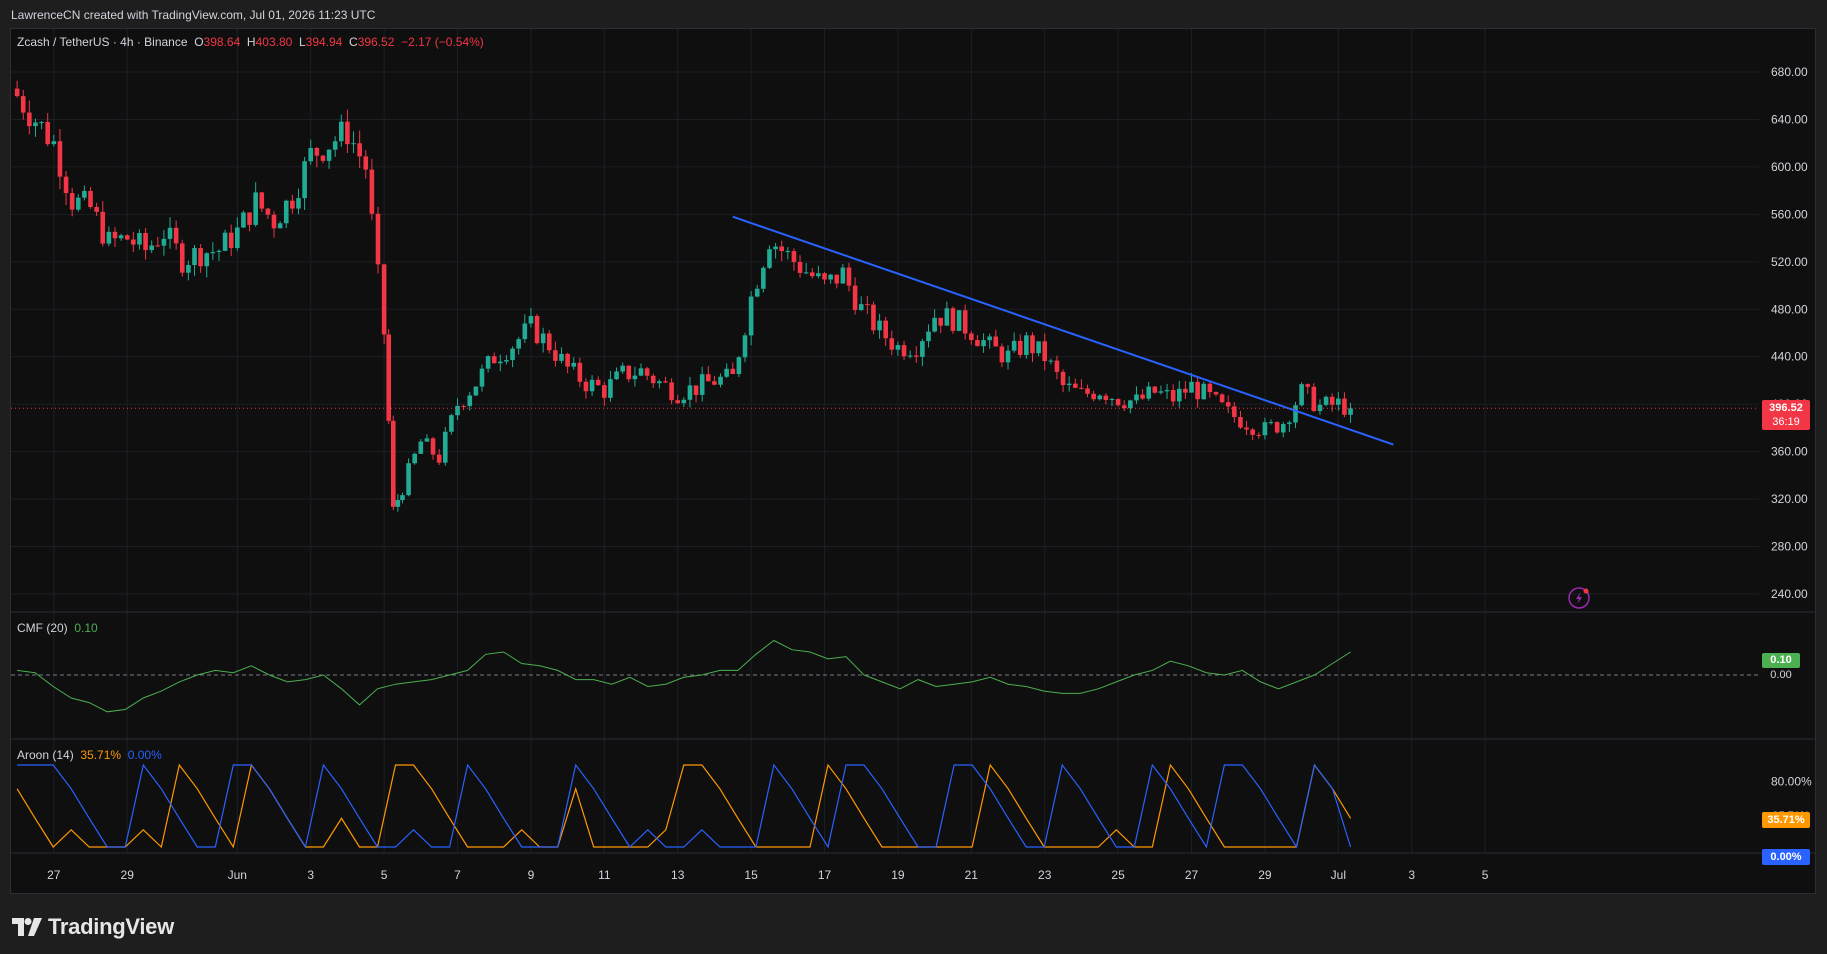  Describe the element at coordinates (457, 875) in the screenshot. I see `time-tick-label: 7` at that location.